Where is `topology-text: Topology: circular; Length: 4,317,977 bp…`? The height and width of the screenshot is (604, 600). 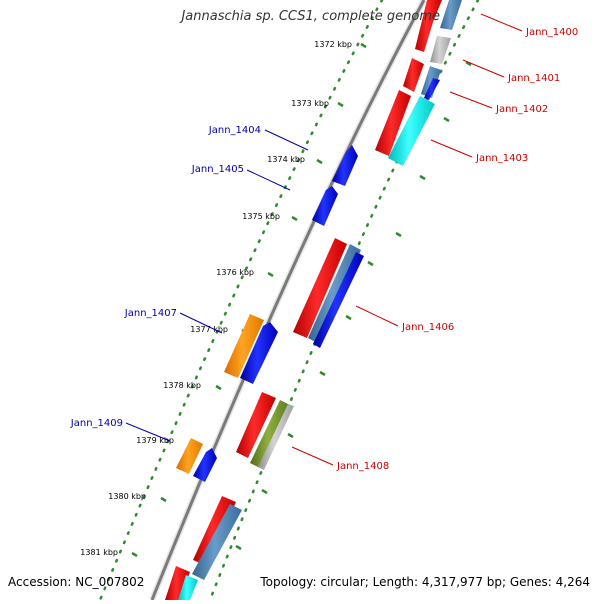 topology-text: Topology: circular; Length: 4,317,977 bp… is located at coordinates (425, 582).